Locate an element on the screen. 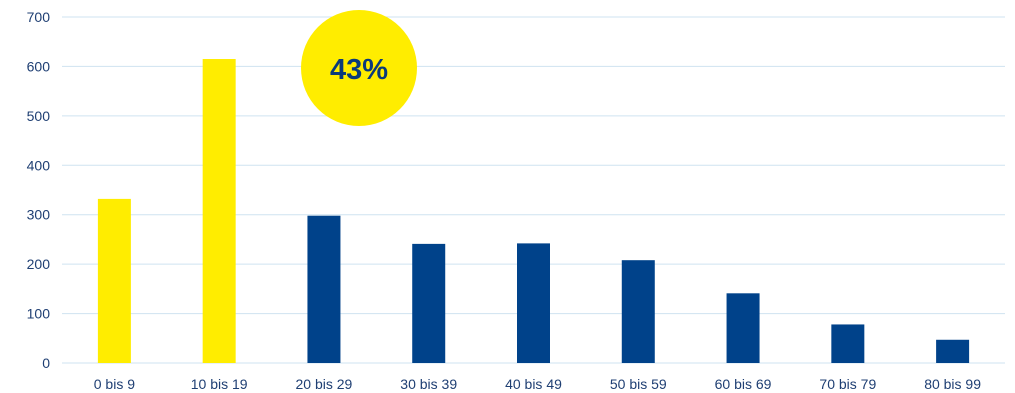  y-axis-ticks: 0 100 200 300 400 500 600 700 is located at coordinates (39, 190).